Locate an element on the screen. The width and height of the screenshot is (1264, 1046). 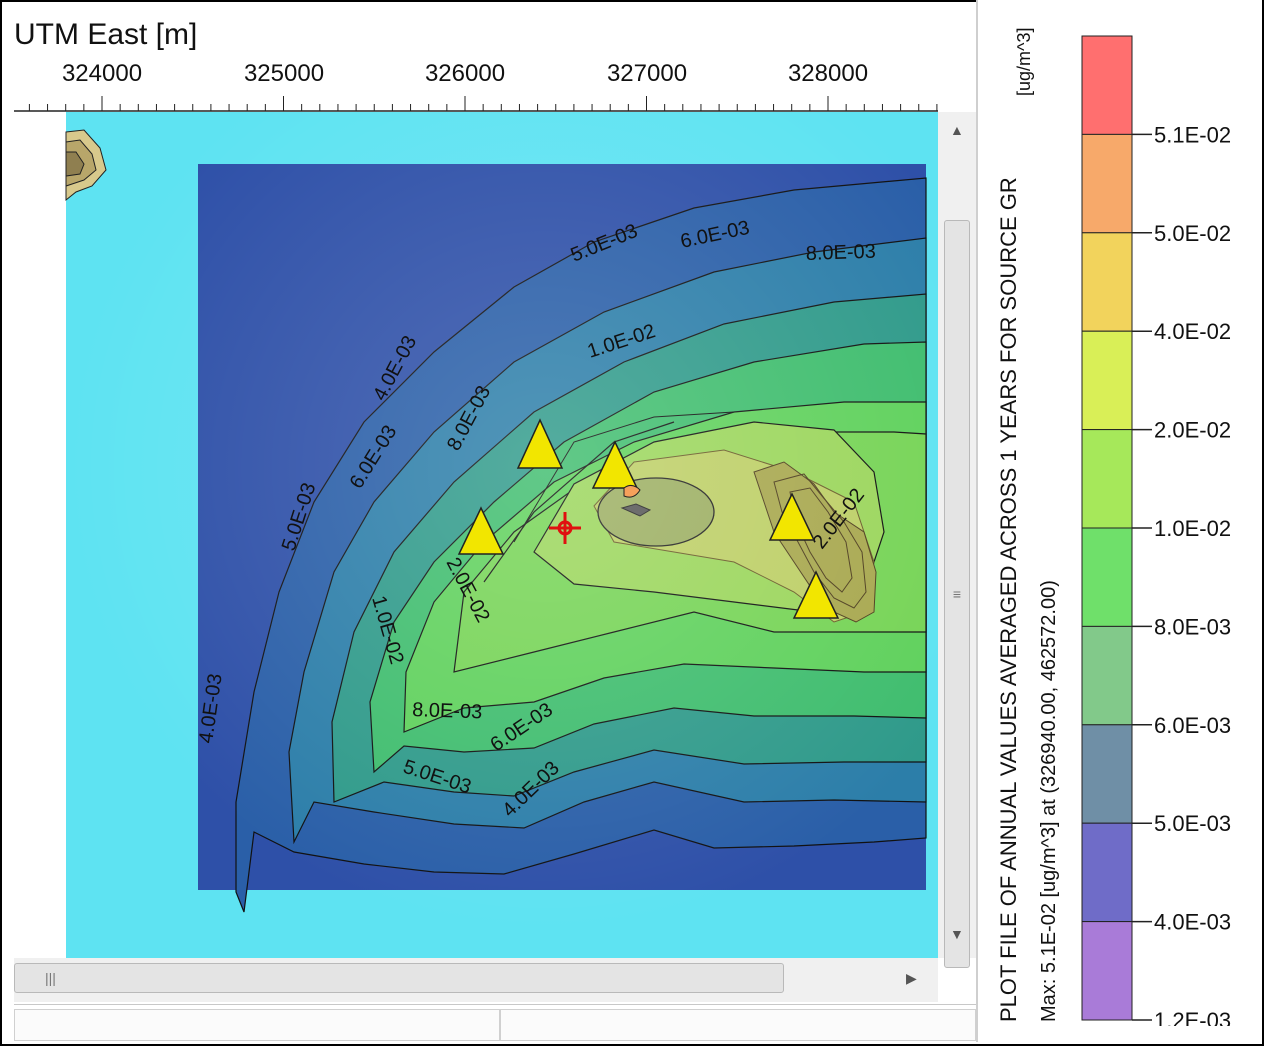
x-axis-ruler is located at coordinates (476, 104).